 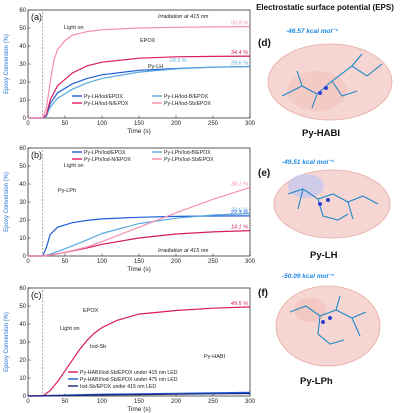 What do you see at coordinates (108, 160) in the screenshot?
I see `legend-label: Py-LPh/Iod-N/EPOX` at bounding box center [108, 160].